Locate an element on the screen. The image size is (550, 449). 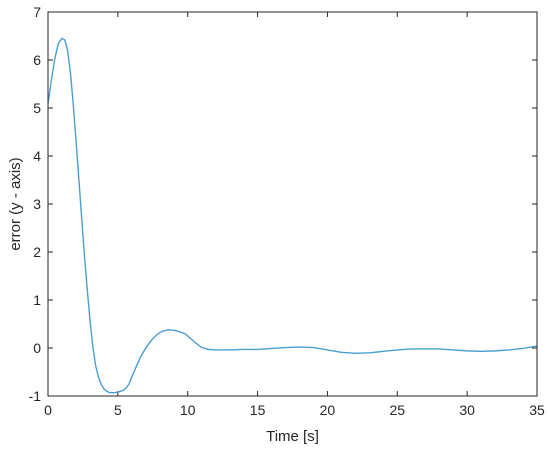
x-tick-label: 35 is located at coordinates (537, 410).